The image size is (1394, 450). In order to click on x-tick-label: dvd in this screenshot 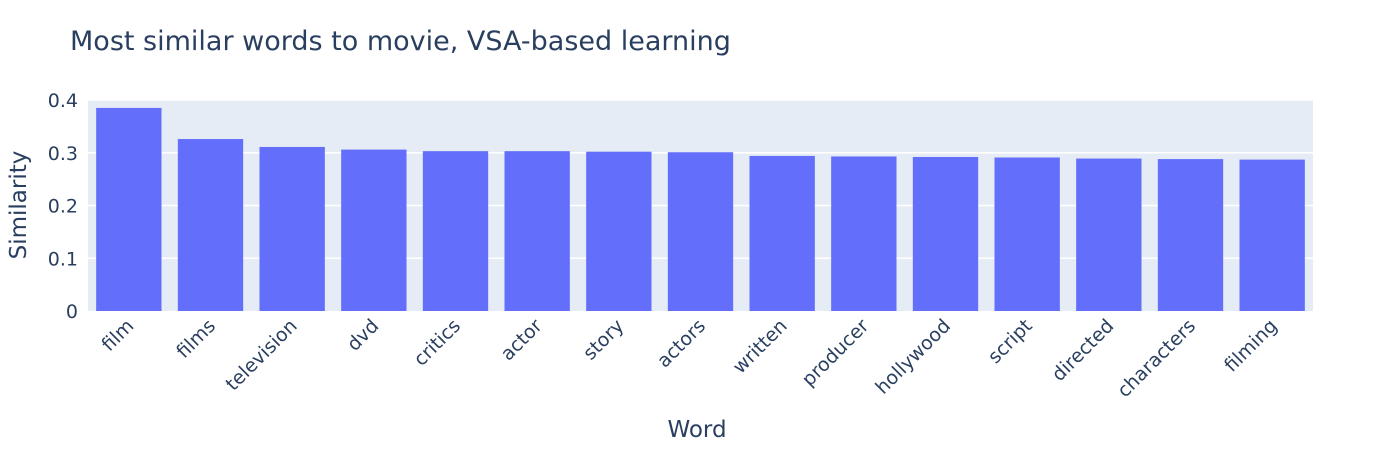, I will do `click(363, 335)`.